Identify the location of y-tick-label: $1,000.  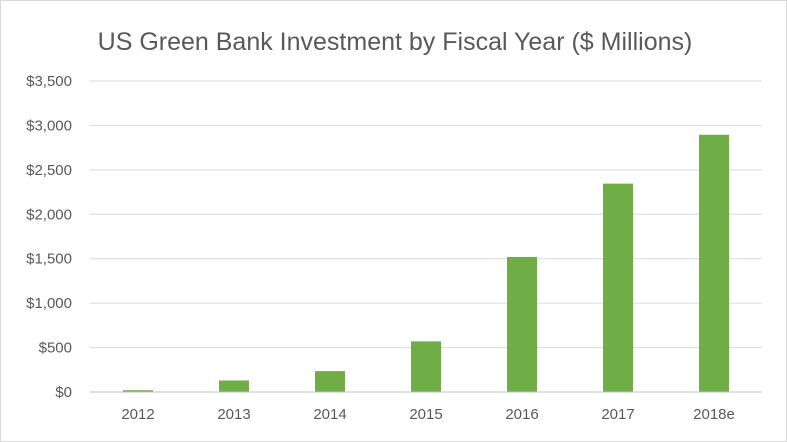
(49, 303).